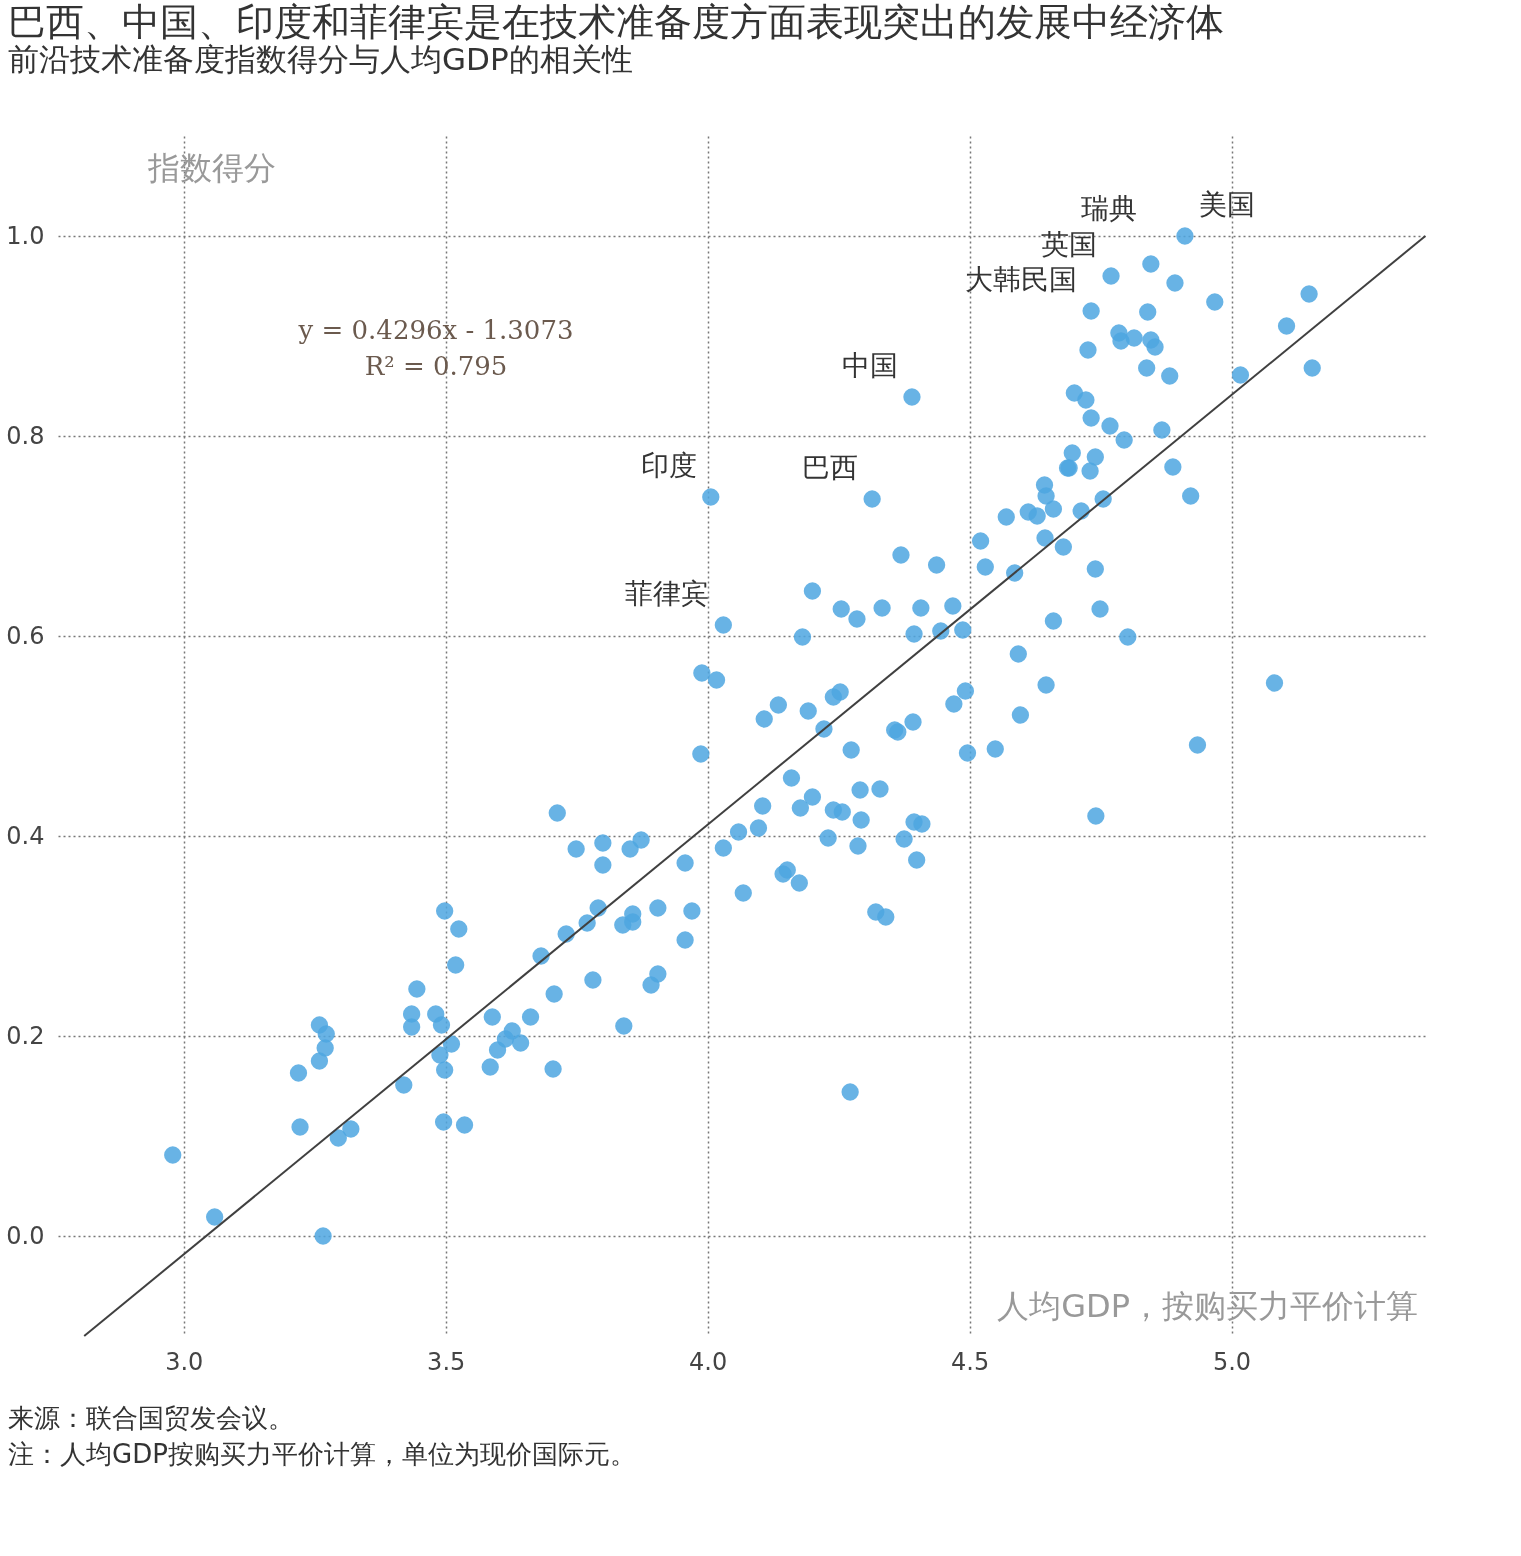 The width and height of the screenshot is (1521, 1556). I want to click on annotation: 英国, so click(1069, 244).